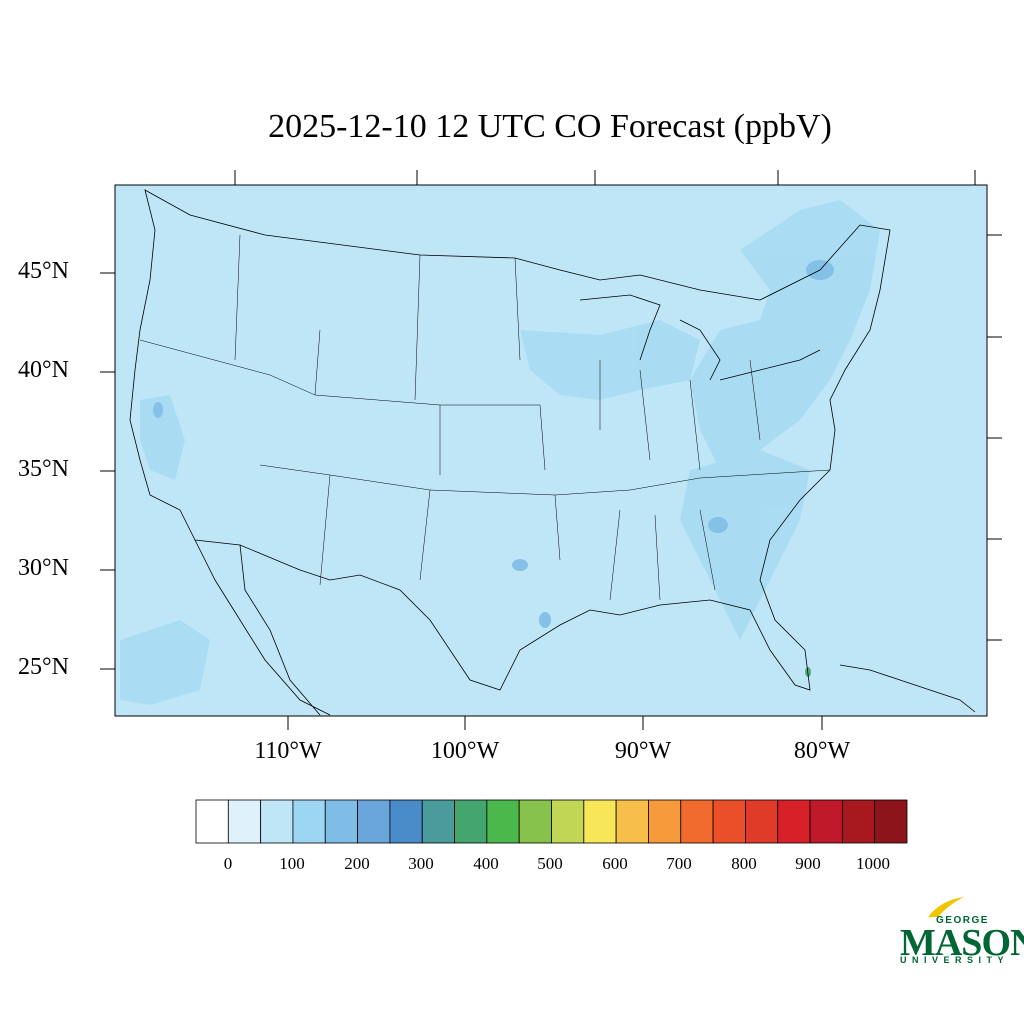 The width and height of the screenshot is (1024, 1024). What do you see at coordinates (550, 863) in the screenshot?
I see `colorbar-label-500: 500` at bounding box center [550, 863].